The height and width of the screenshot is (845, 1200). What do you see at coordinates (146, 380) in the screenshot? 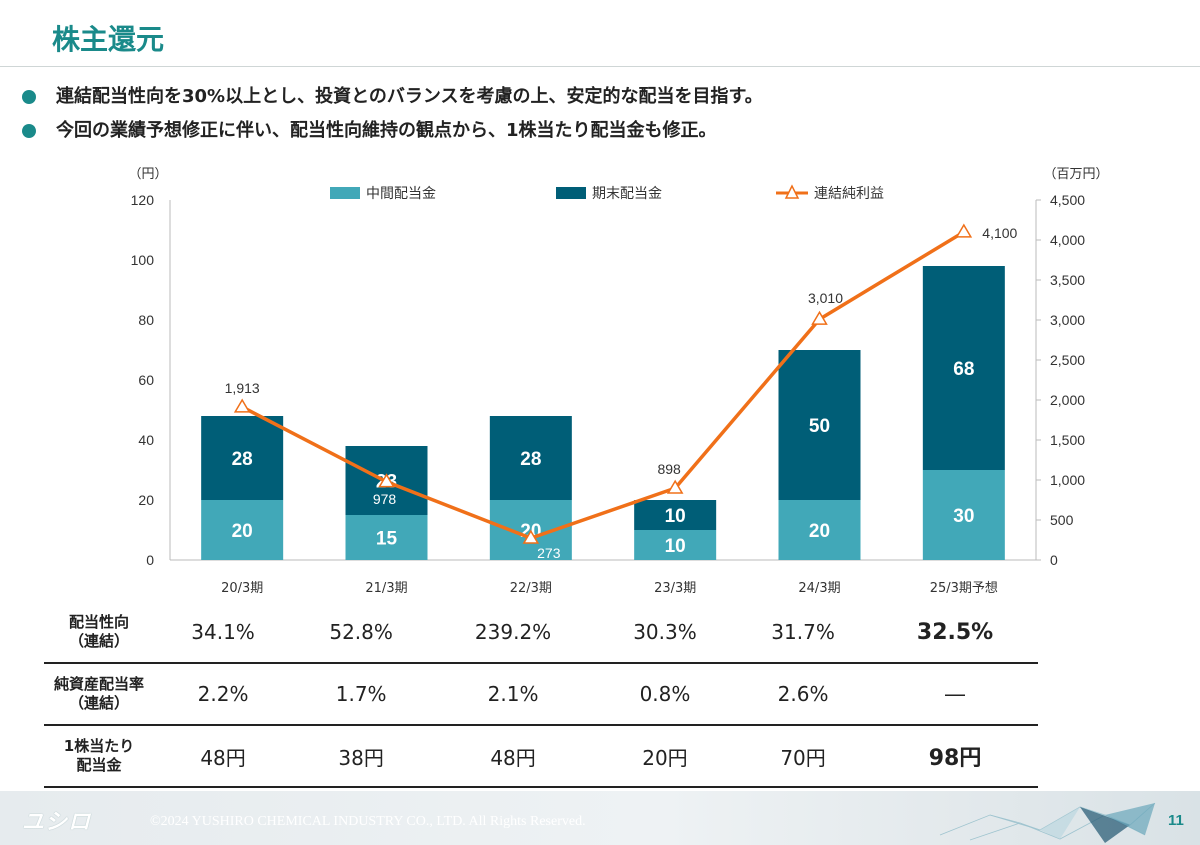
I see `left-axis-tick-label: 60` at bounding box center [146, 380].